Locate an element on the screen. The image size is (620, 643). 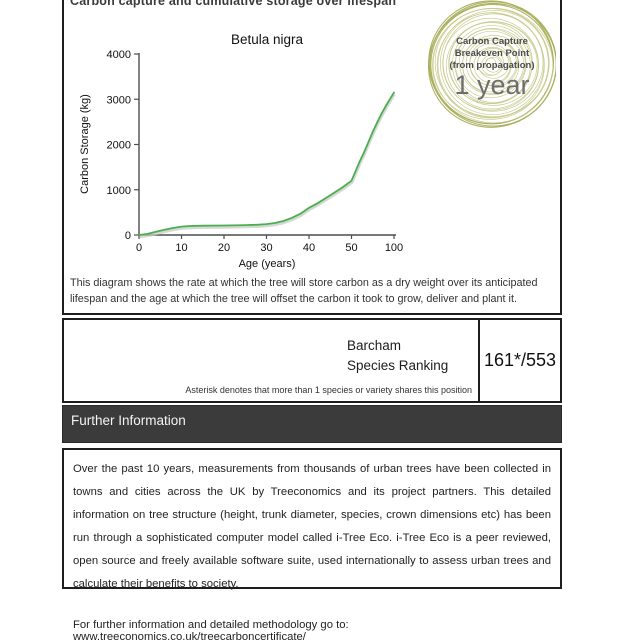
breakeven-badge-title-line: Carbon Capture is located at coordinates (492, 41).